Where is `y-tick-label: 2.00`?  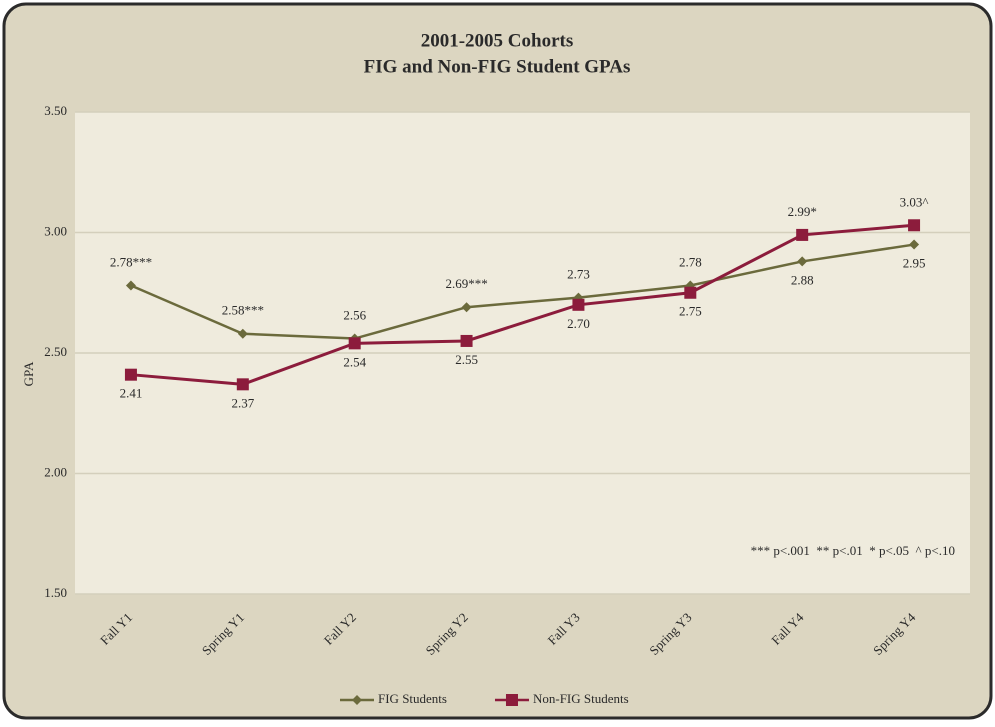 y-tick-label: 2.00 is located at coordinates (55, 471).